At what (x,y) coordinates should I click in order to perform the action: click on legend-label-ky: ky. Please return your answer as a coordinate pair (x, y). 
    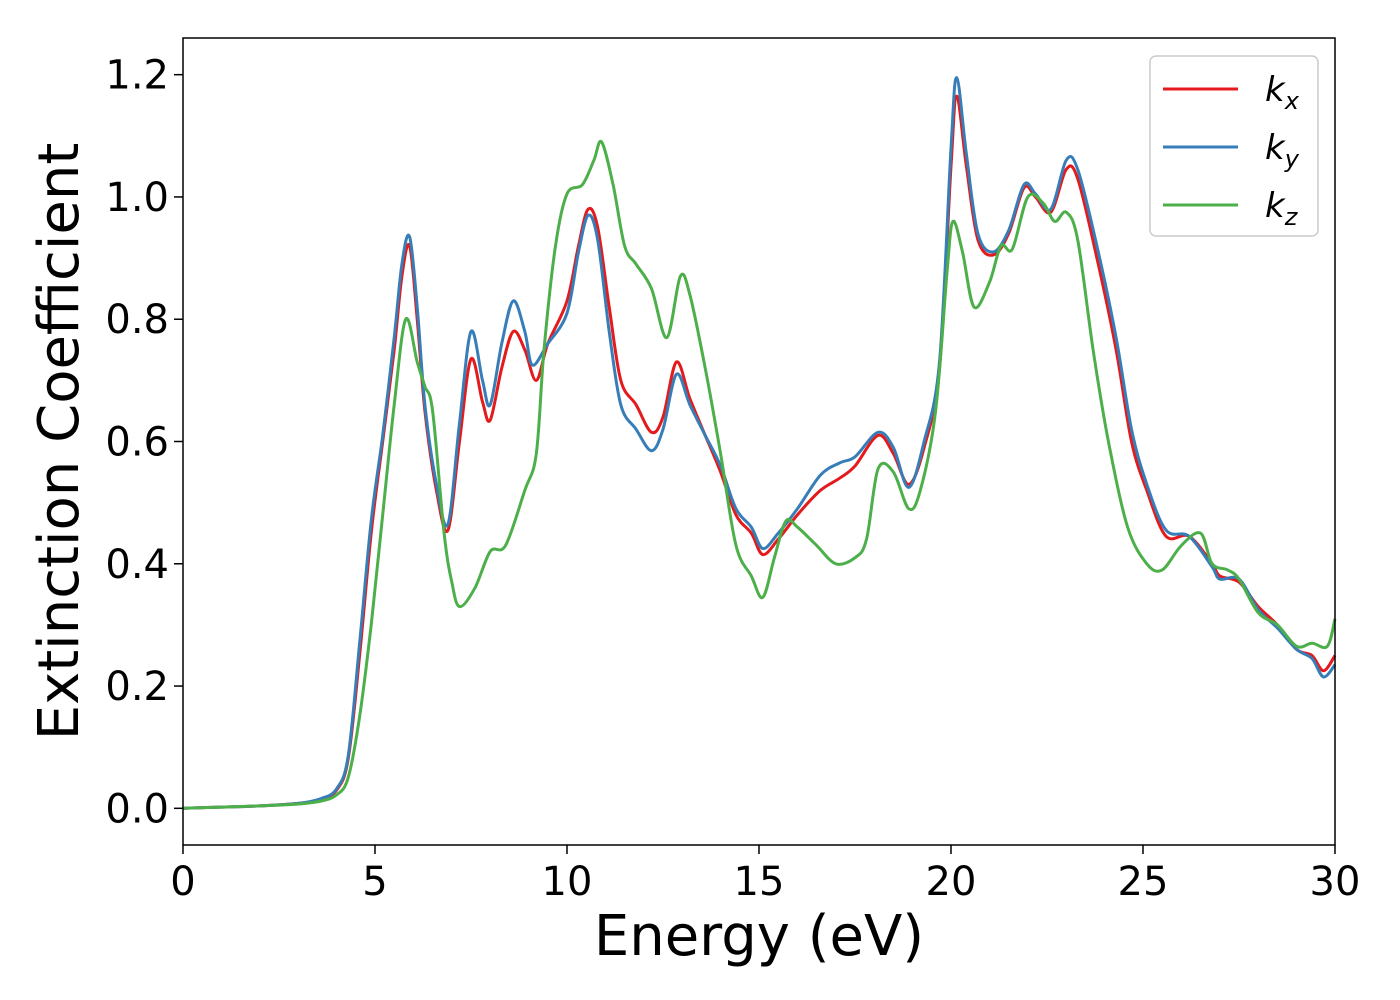
    Looking at the image, I should click on (1282, 150).